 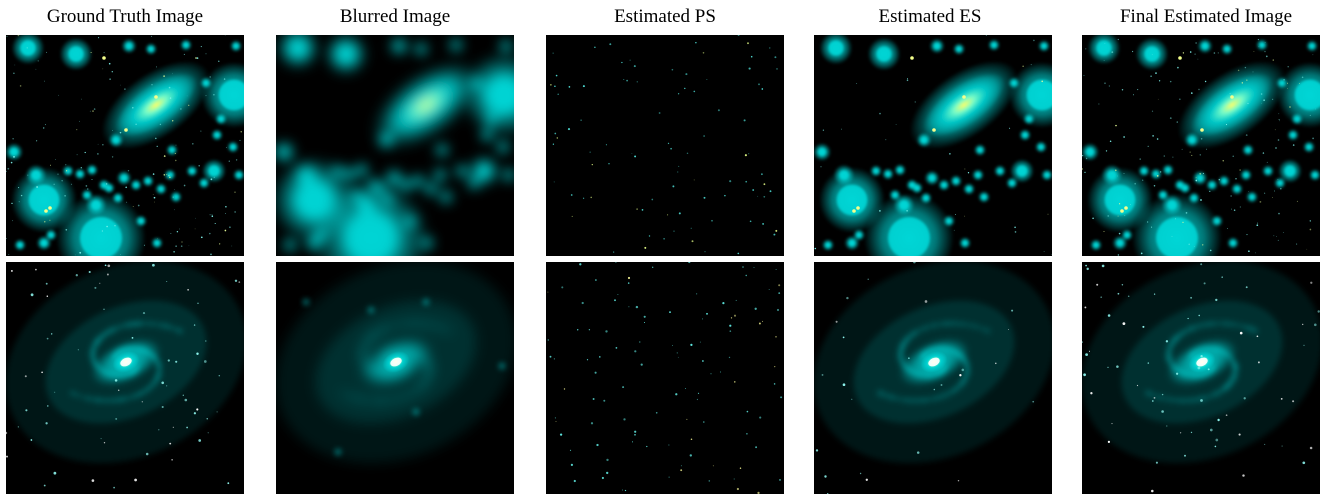 What do you see at coordinates (125, 16) in the screenshot?
I see `column-title-ground-truth: Ground Truth Image` at bounding box center [125, 16].